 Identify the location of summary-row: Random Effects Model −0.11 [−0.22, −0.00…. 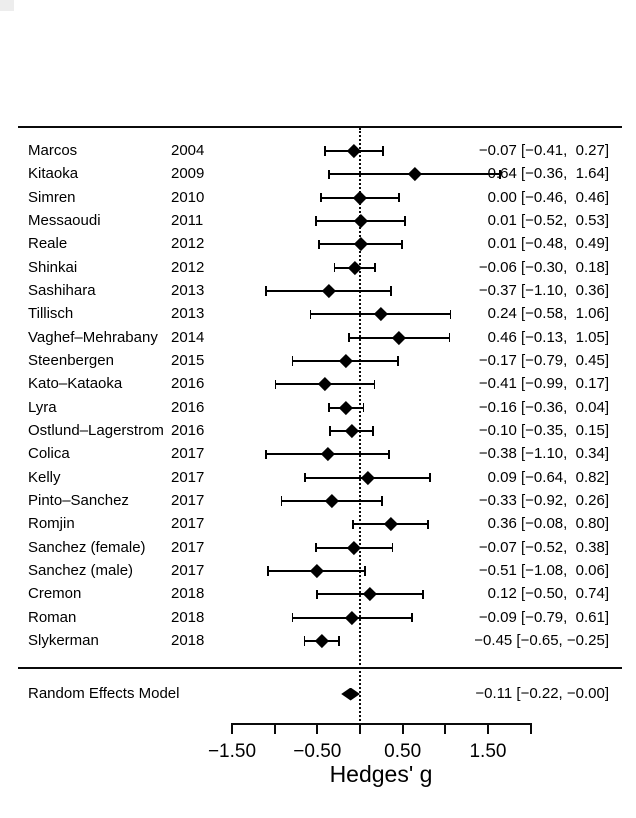
(318, 694).